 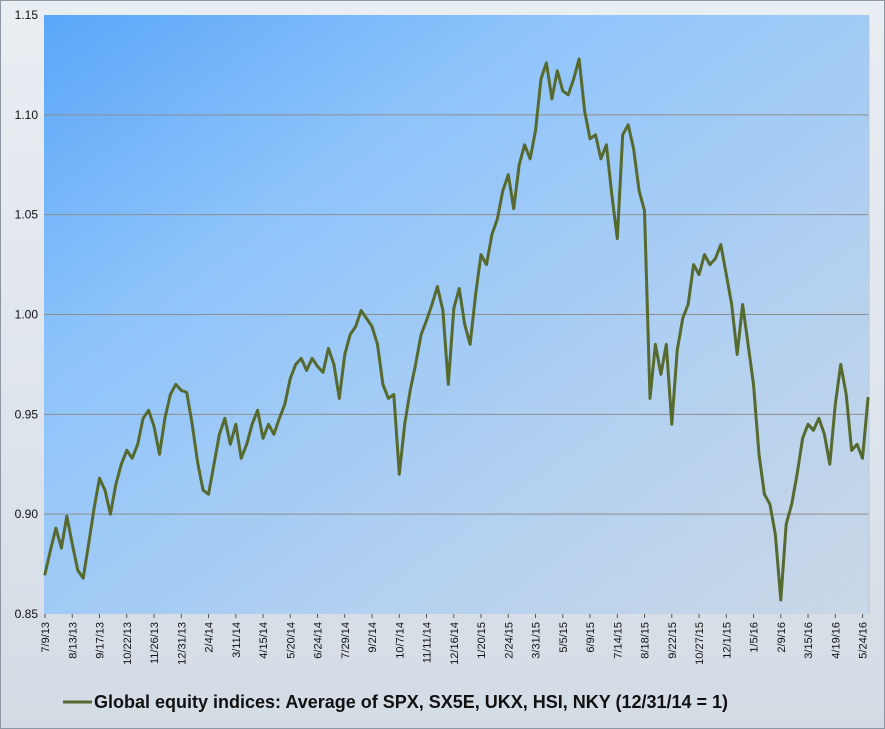 I want to click on x-tick-label: 9/17/13, so click(x=101, y=640).